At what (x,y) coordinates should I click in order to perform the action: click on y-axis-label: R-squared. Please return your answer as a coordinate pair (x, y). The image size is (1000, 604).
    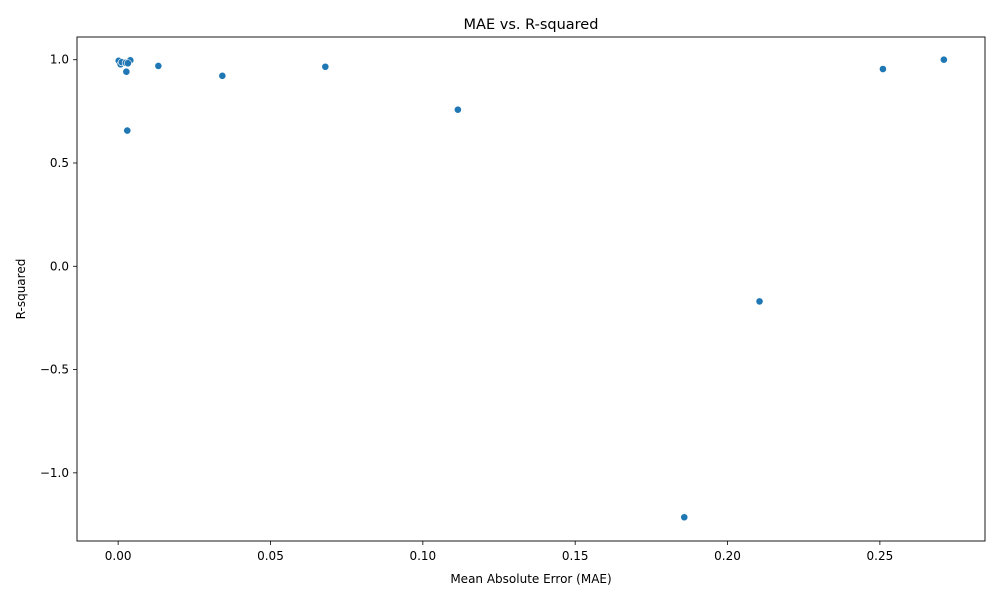
    Looking at the image, I should click on (21, 289).